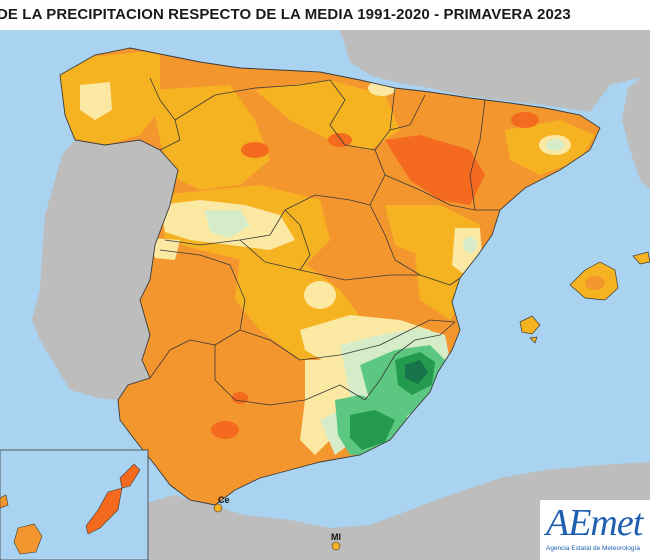 This screenshot has height=560, width=650. Describe the element at coordinates (104, 511) in the screenshot. I see `fuerteventura-island` at that location.